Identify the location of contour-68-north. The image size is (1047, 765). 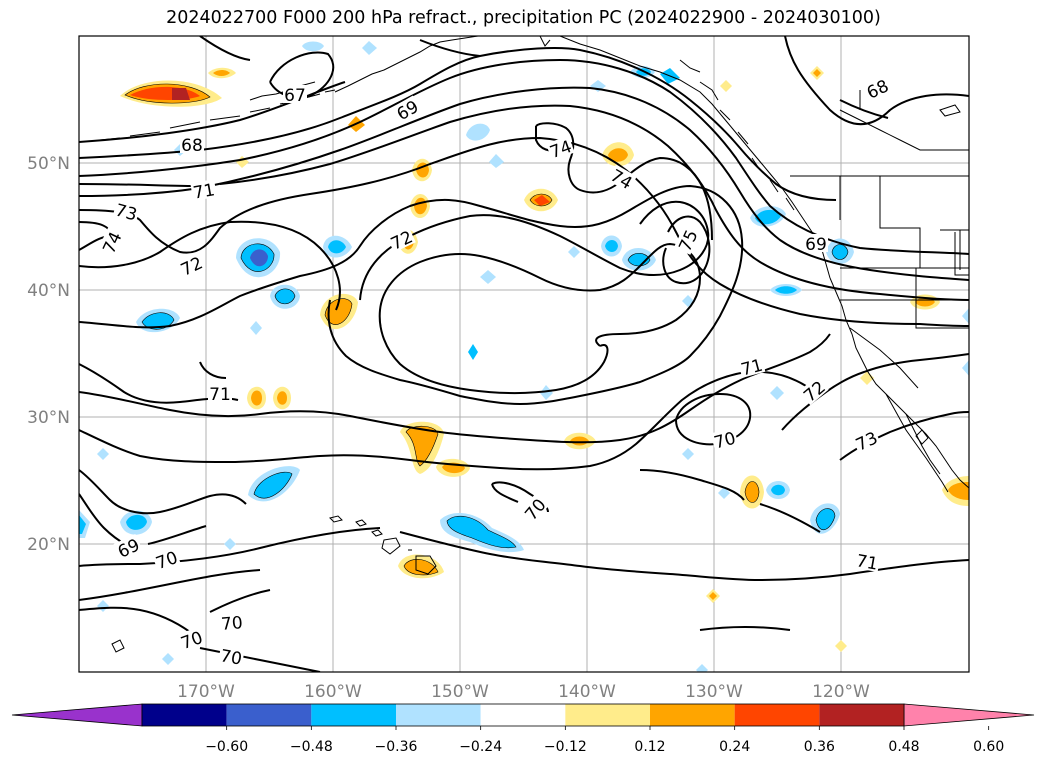
(876, 81).